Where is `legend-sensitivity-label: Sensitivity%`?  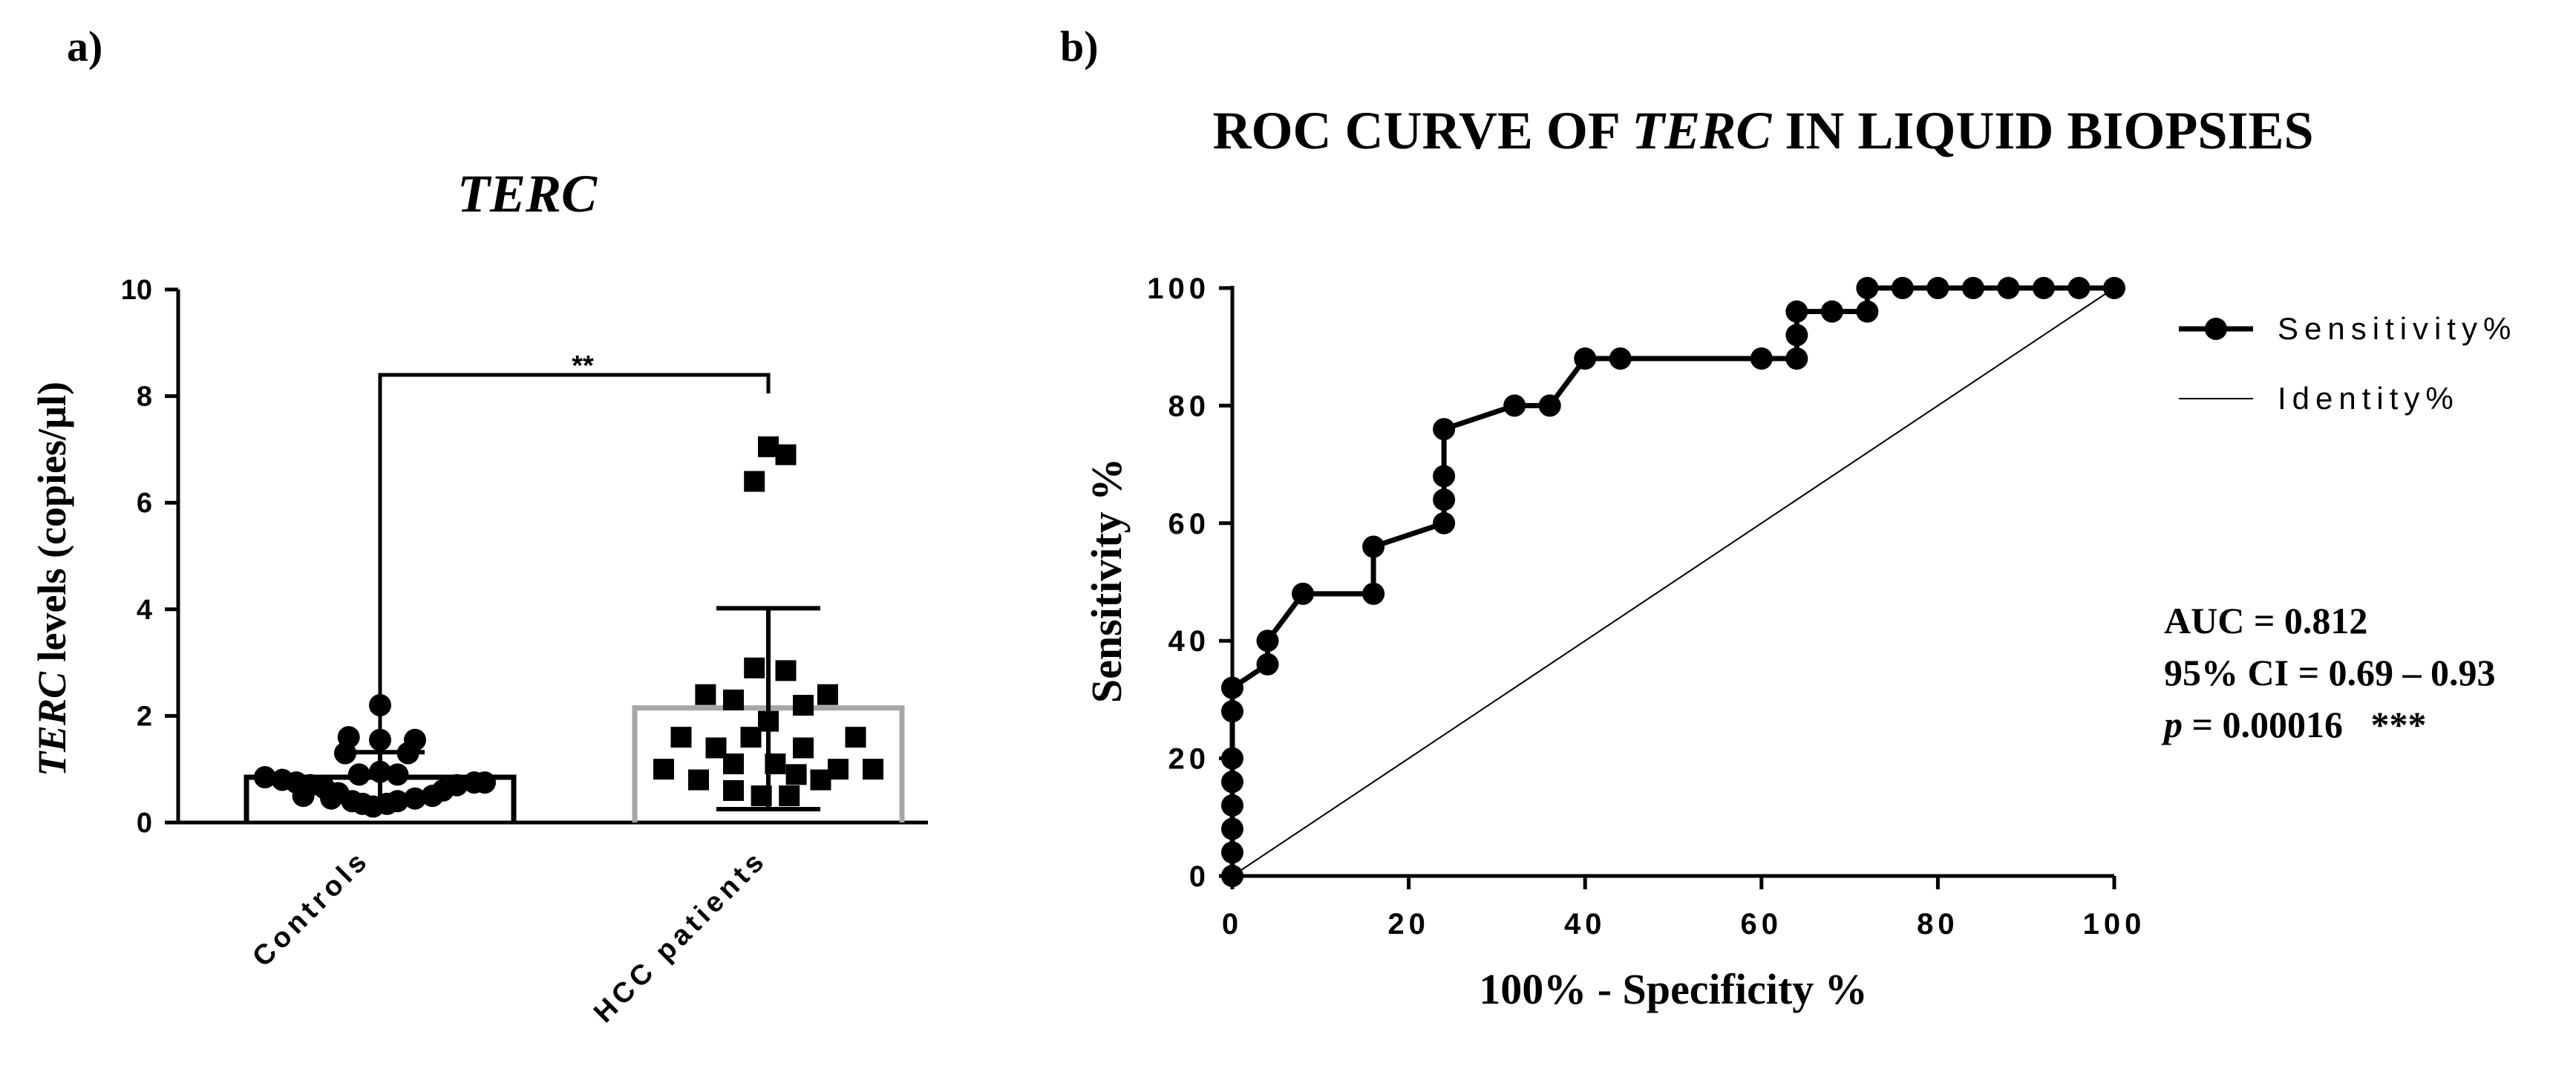 legend-sensitivity-label: Sensitivity% is located at coordinates (2397, 328).